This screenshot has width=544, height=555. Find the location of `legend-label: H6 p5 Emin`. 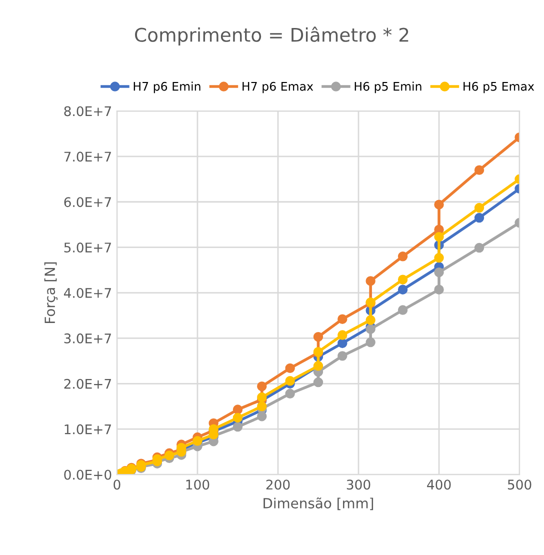

legend-label: H6 p5 Emin is located at coordinates (388, 88).